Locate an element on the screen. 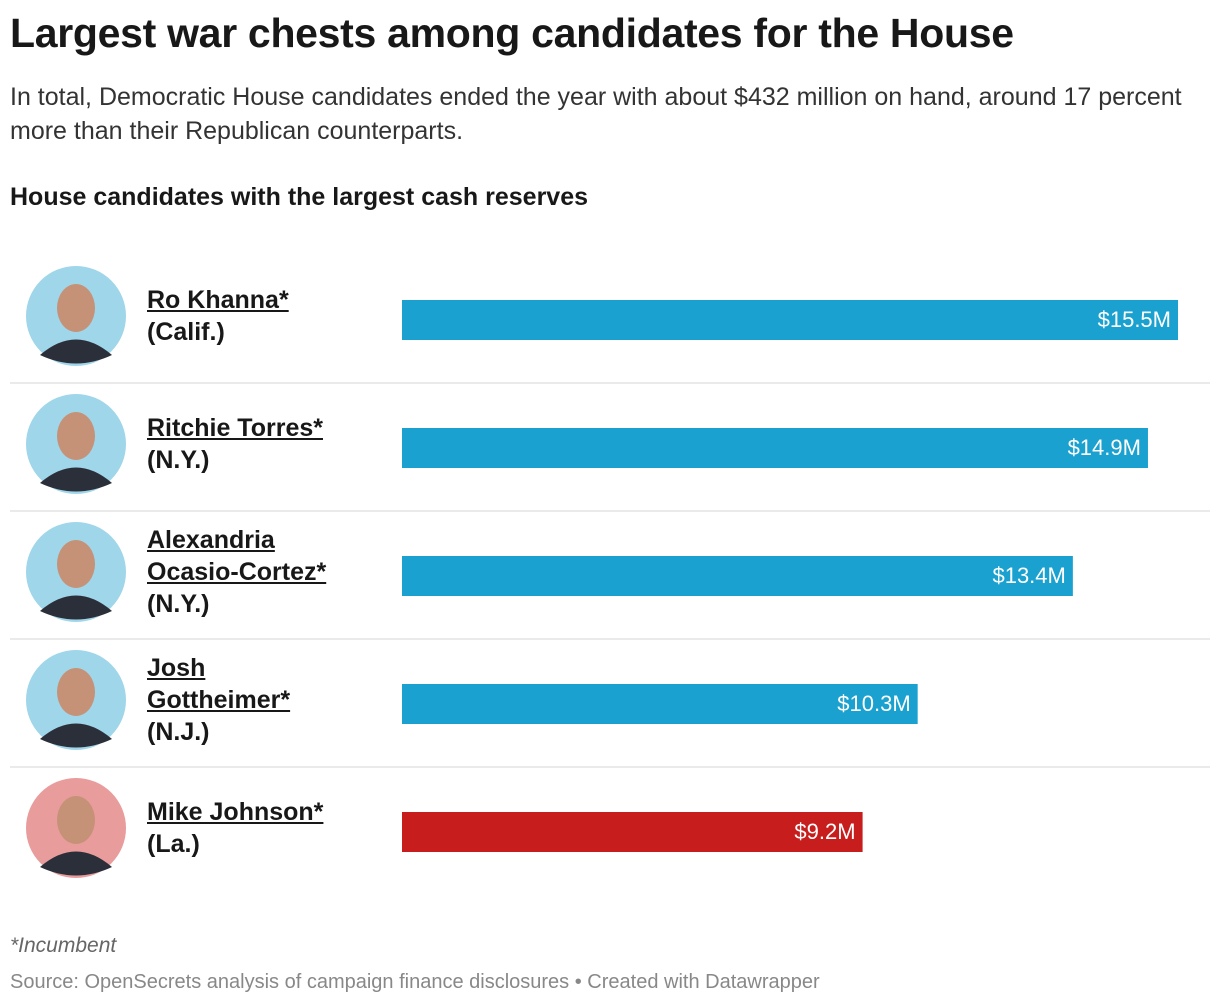  value-label: $14.9M is located at coordinates (1104, 447).